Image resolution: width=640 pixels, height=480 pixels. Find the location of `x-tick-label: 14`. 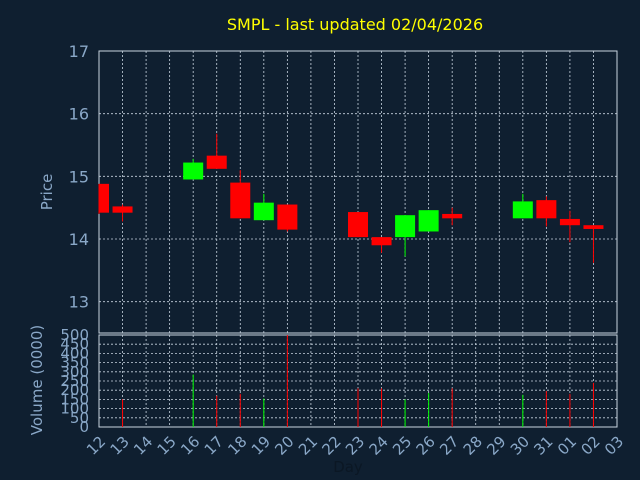

x-tick-label: 14 is located at coordinates (143, 446).